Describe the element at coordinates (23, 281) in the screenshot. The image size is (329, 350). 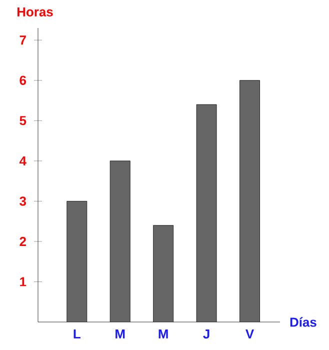
I see `y-tick-label: 1` at that location.